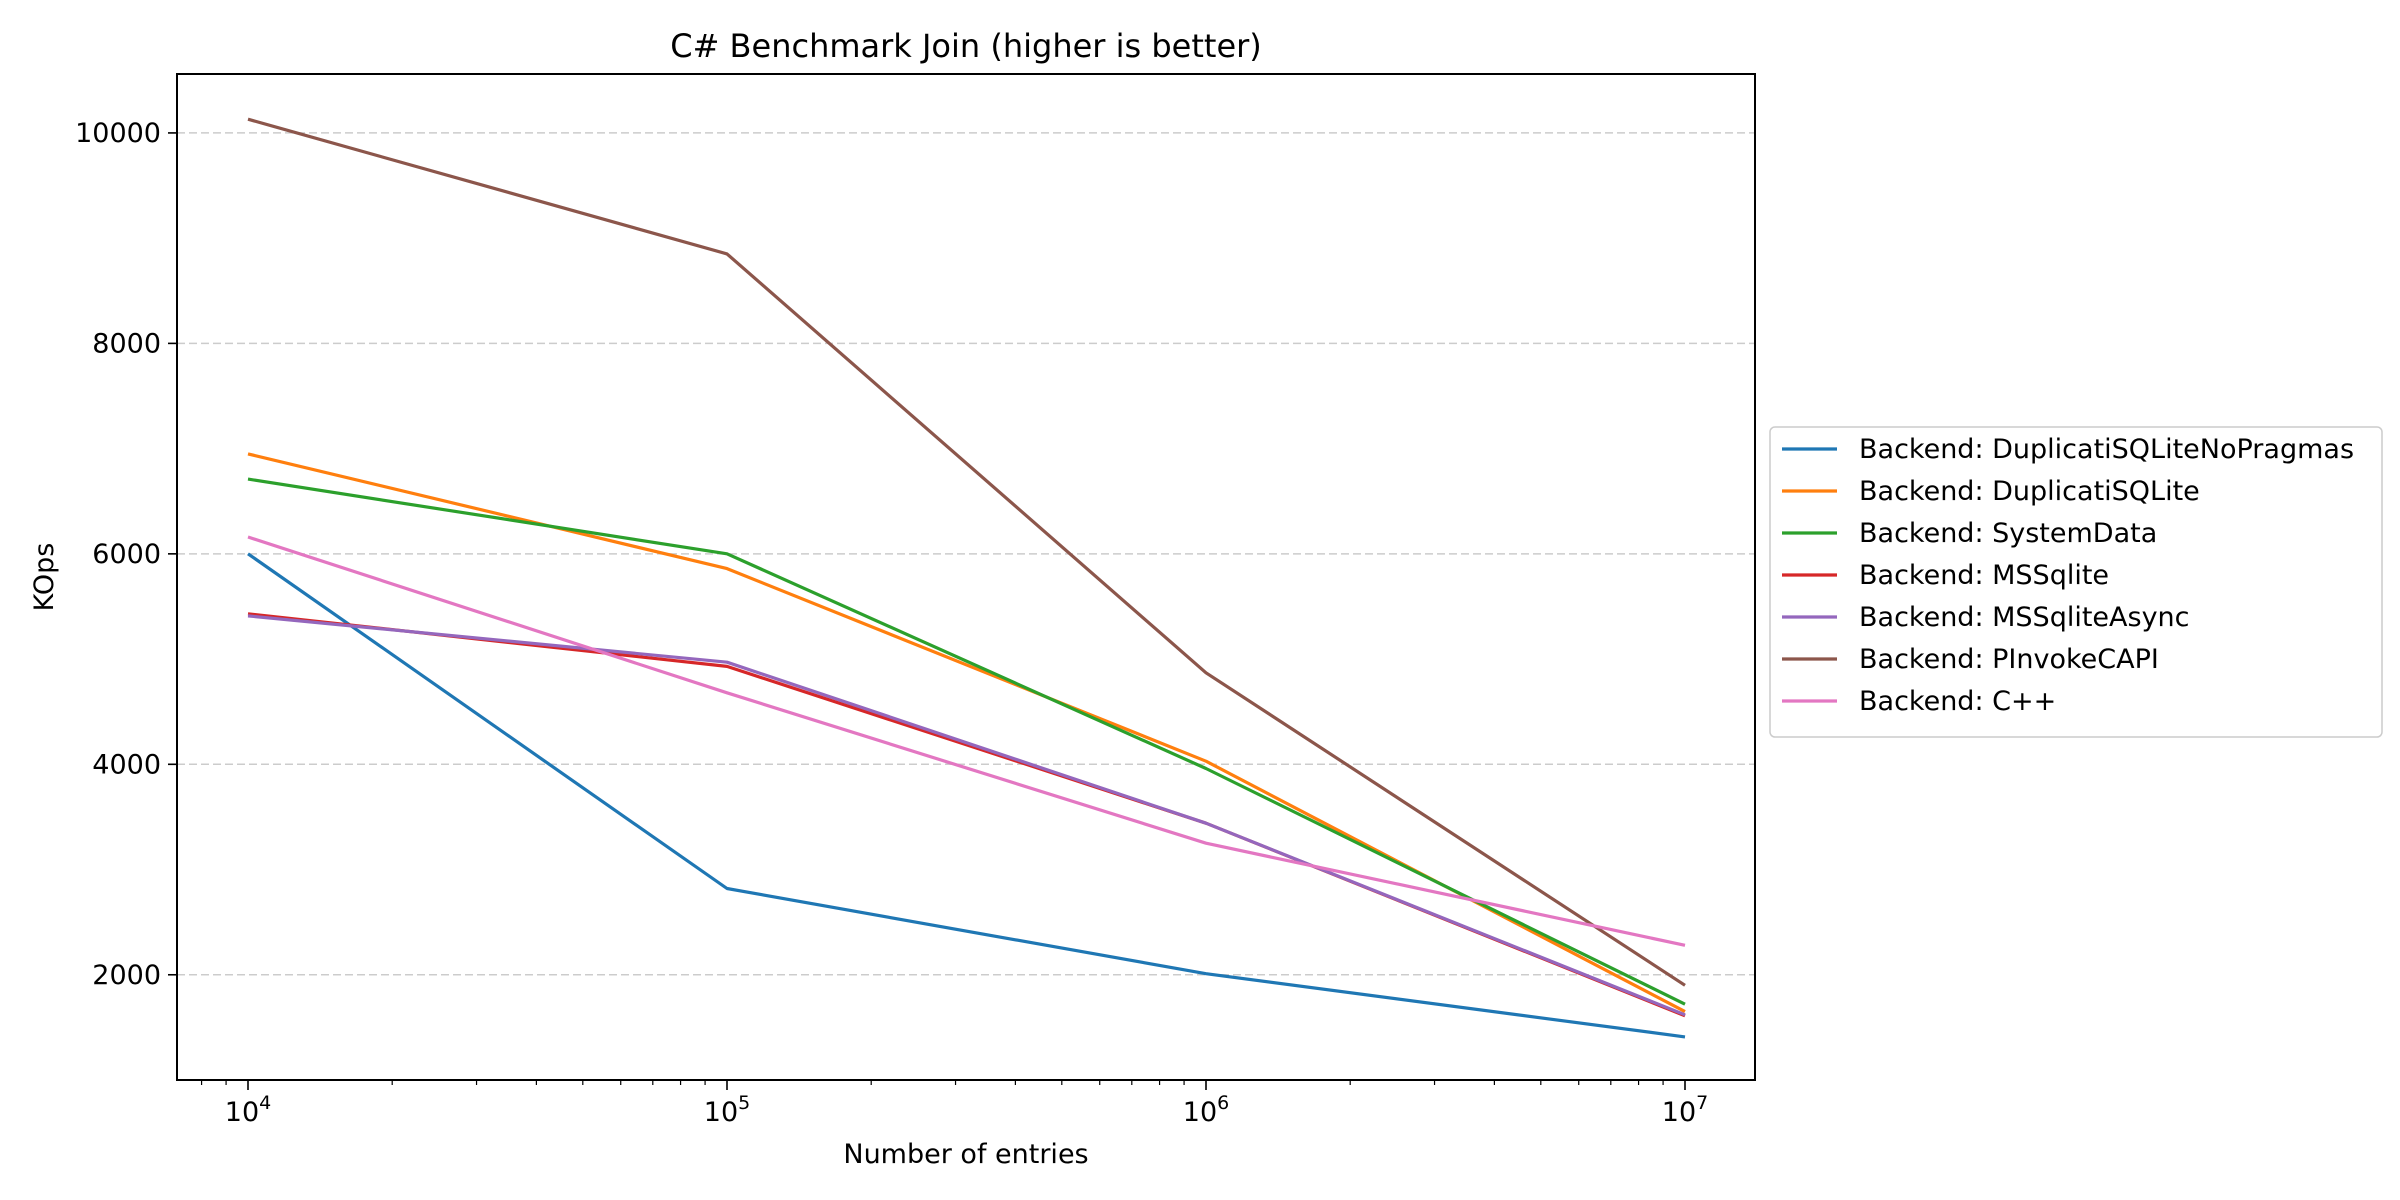 Image resolution: width=2400 pixels, height=1200 pixels. Describe the element at coordinates (2106, 449) in the screenshot. I see `legend-entry-0: Backend: DuplicatiSQLiteNoPragmas` at that location.